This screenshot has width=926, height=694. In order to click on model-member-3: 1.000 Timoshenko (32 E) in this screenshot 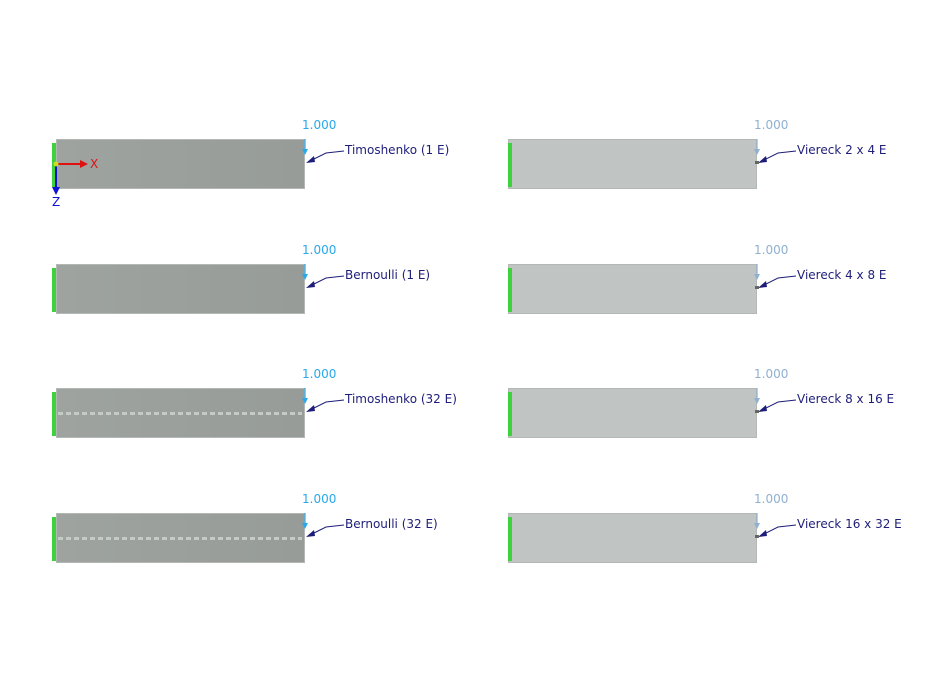, I will do `click(282, 404)`.